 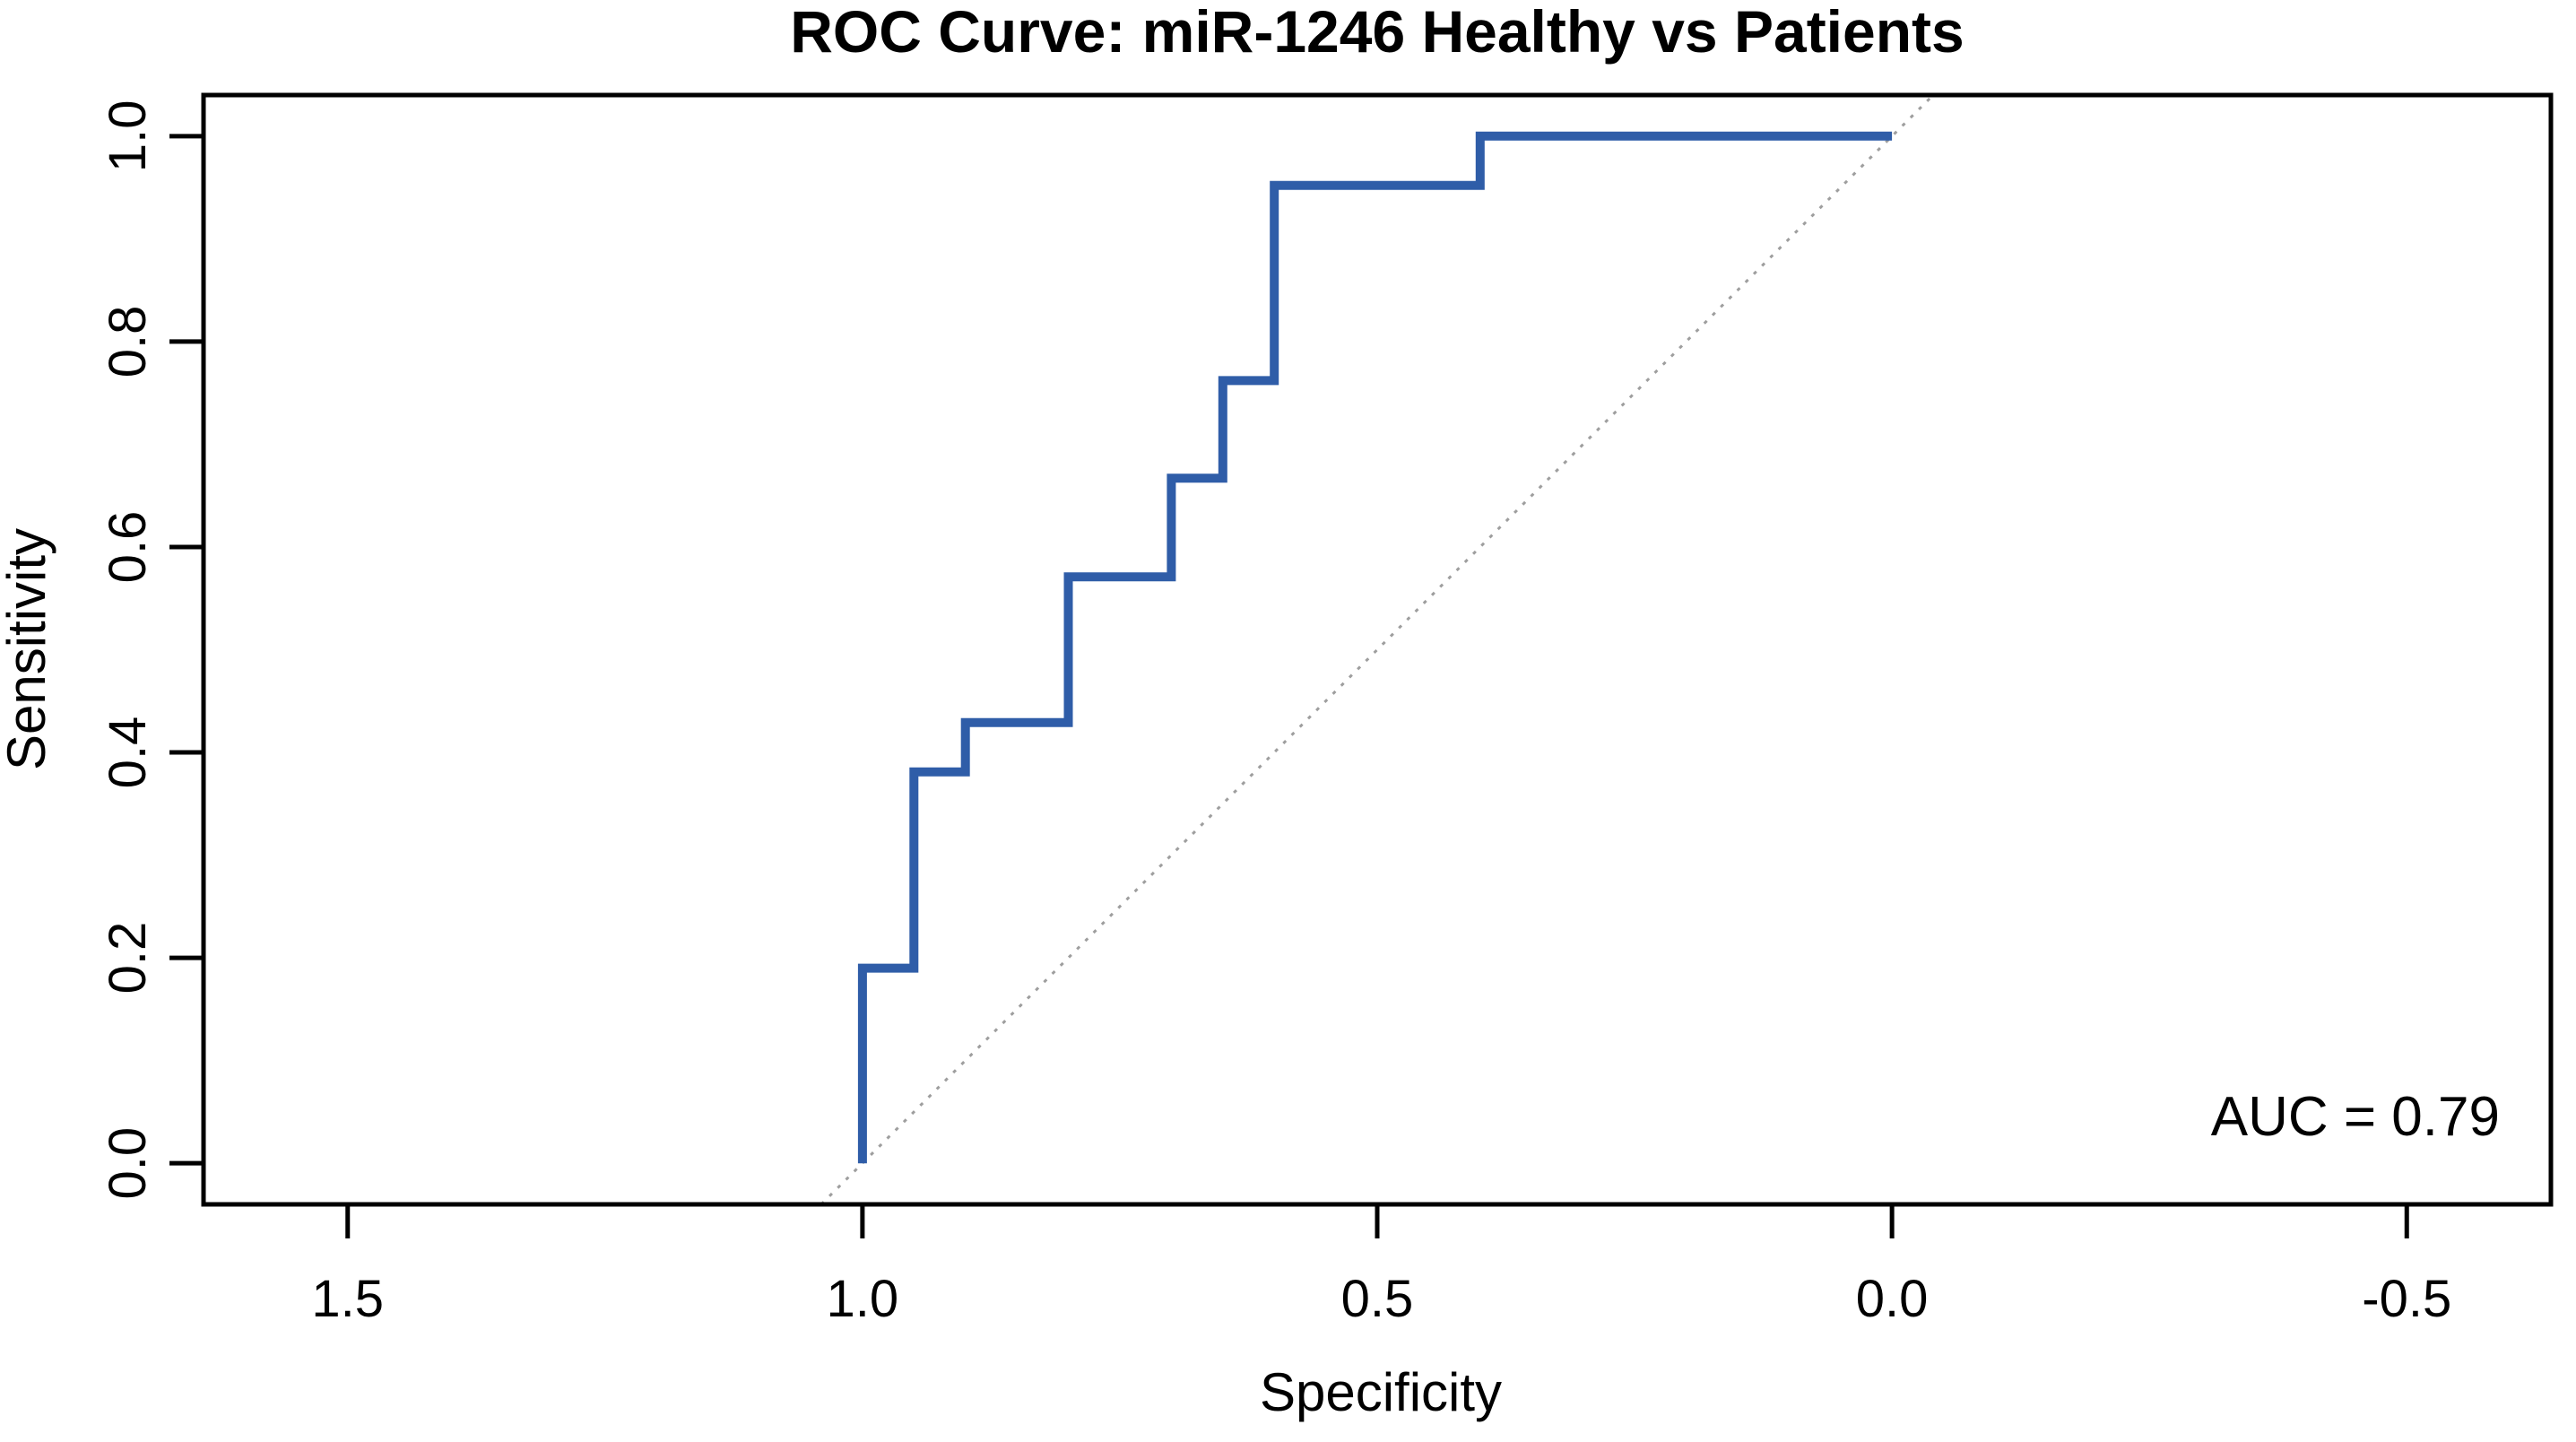 I want to click on chart-title: ROC Curve: miR-1246 Healthy vs Patients, so click(x=1377, y=32).